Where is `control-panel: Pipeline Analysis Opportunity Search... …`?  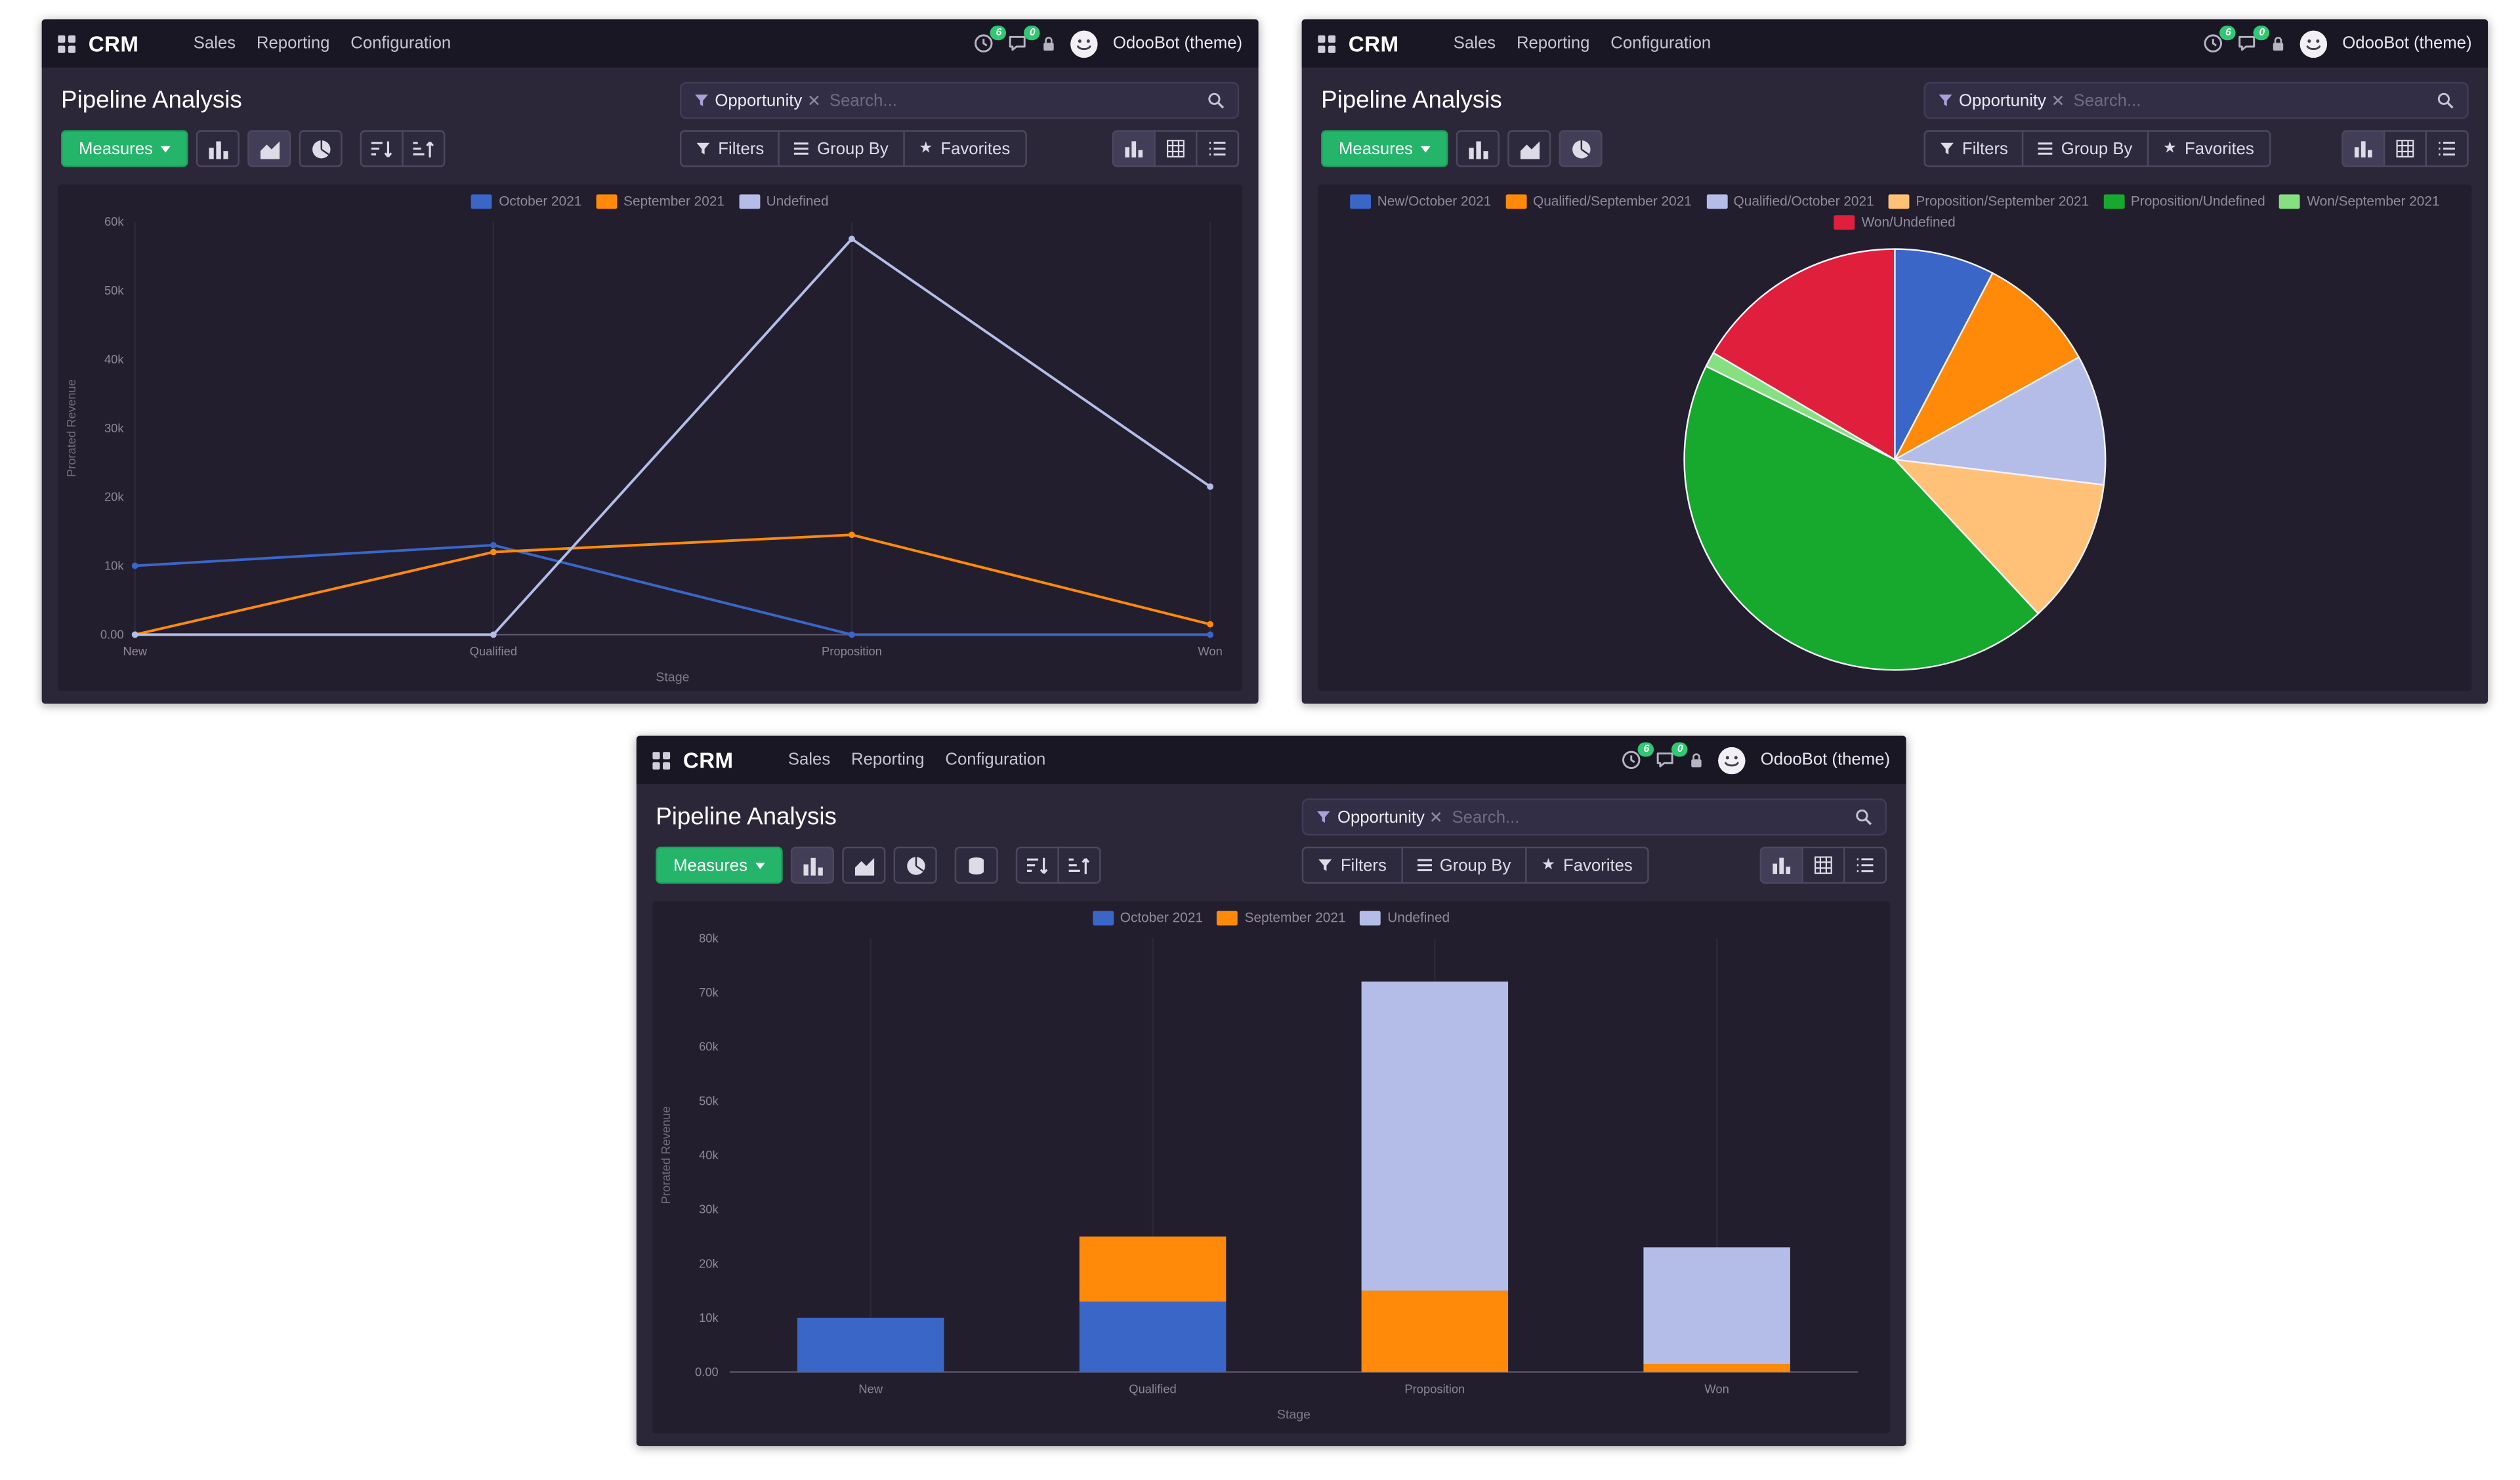 control-panel: Pipeline Analysis Opportunity Search... … is located at coordinates (1895, 125).